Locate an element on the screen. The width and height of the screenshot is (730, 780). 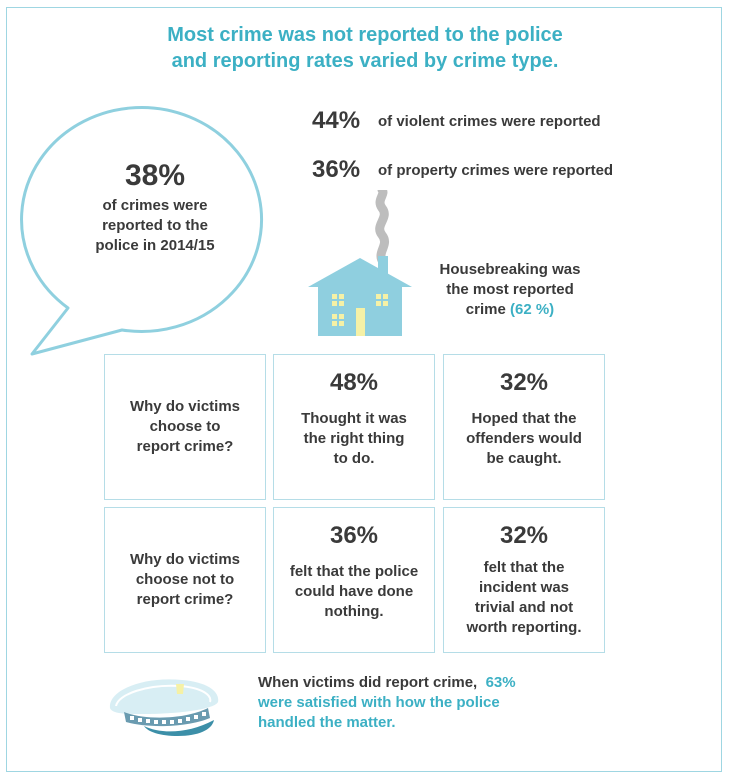
police-cap-icon is located at coordinates (164, 707).